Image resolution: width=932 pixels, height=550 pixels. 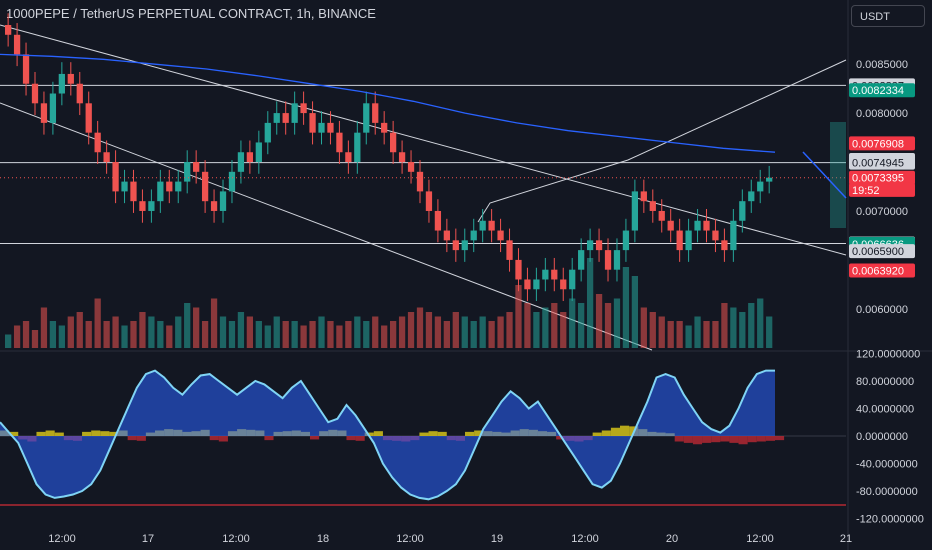 What do you see at coordinates (890, 520) in the screenshot?
I see `oscillator-tick-label: -120.0000000` at bounding box center [890, 520].